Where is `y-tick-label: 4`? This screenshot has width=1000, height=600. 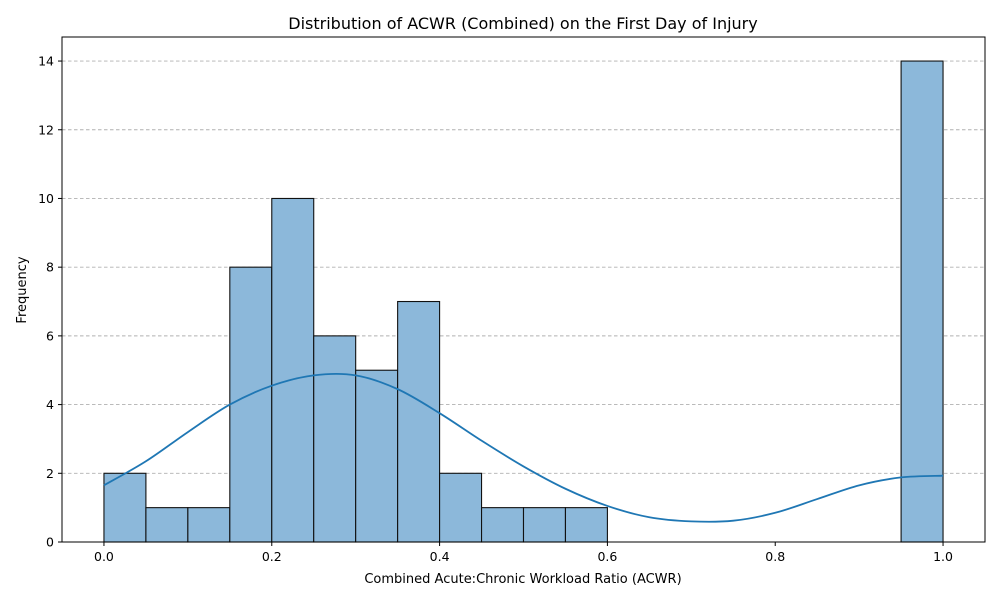
y-tick-label: 4 is located at coordinates (50, 404).